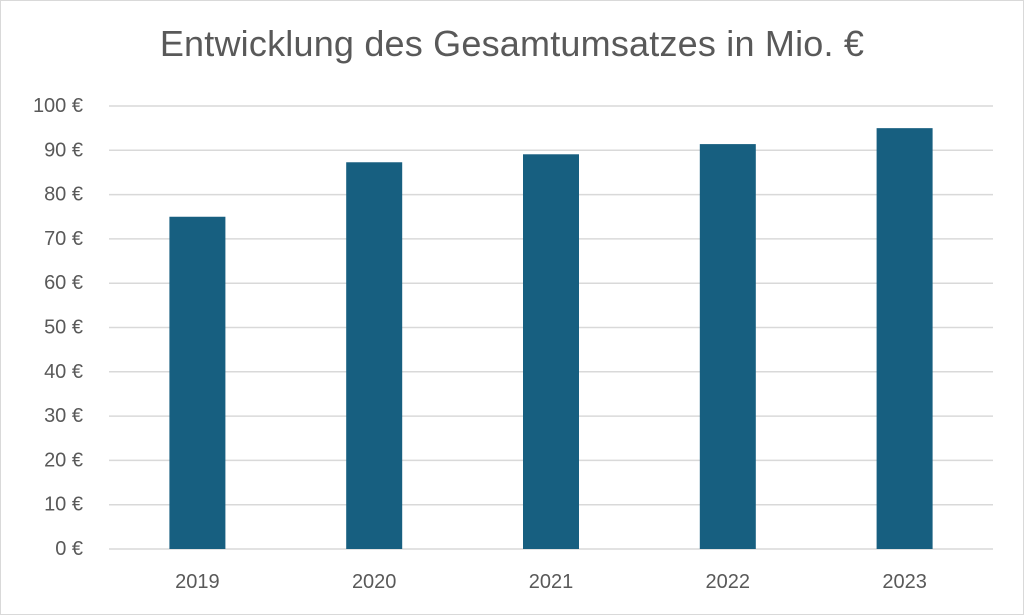 The width and height of the screenshot is (1024, 615). I want to click on x-tick-label: 2022, so click(728, 582).